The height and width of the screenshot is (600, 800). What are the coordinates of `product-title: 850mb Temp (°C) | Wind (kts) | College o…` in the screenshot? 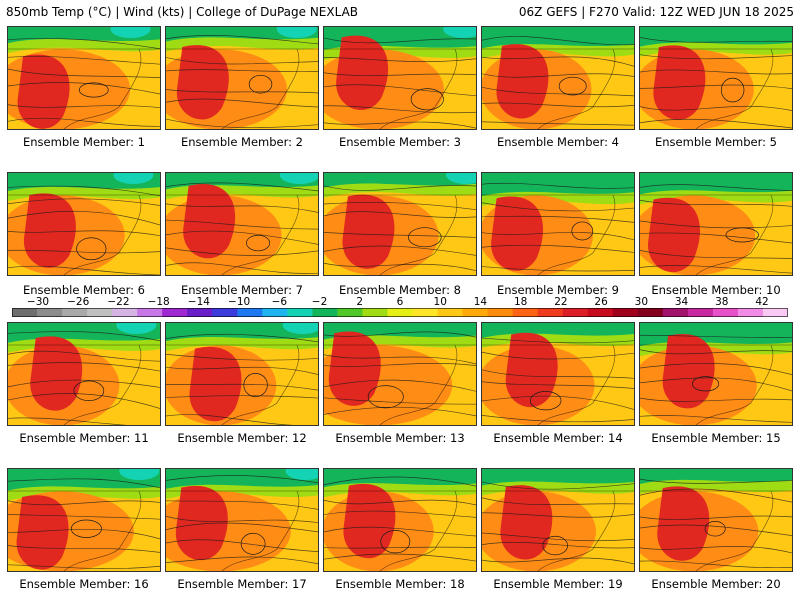 It's located at (182, 12).